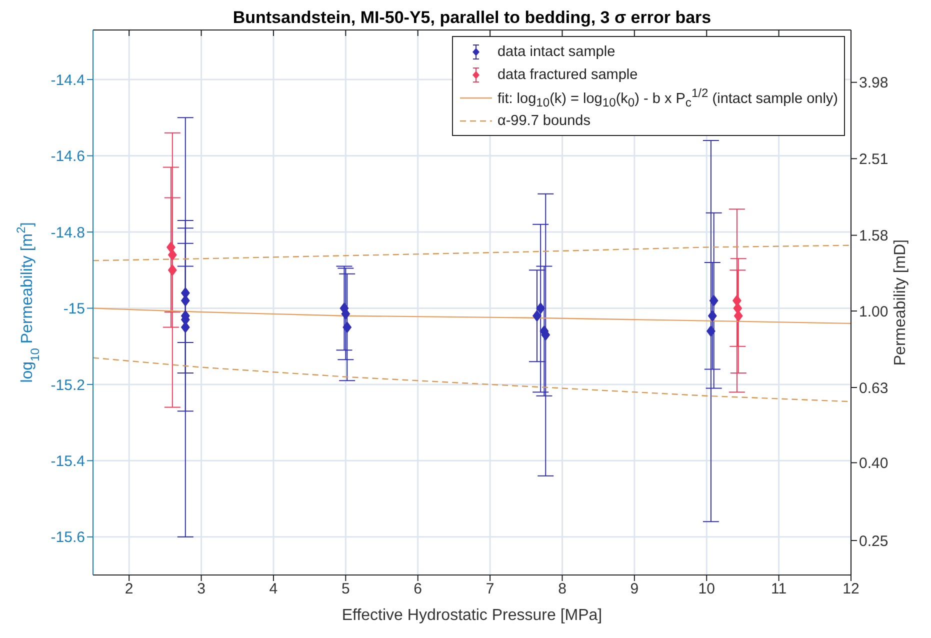  Describe the element at coordinates (544, 120) in the screenshot. I see `legend-label: α-99.7 bounds` at that location.